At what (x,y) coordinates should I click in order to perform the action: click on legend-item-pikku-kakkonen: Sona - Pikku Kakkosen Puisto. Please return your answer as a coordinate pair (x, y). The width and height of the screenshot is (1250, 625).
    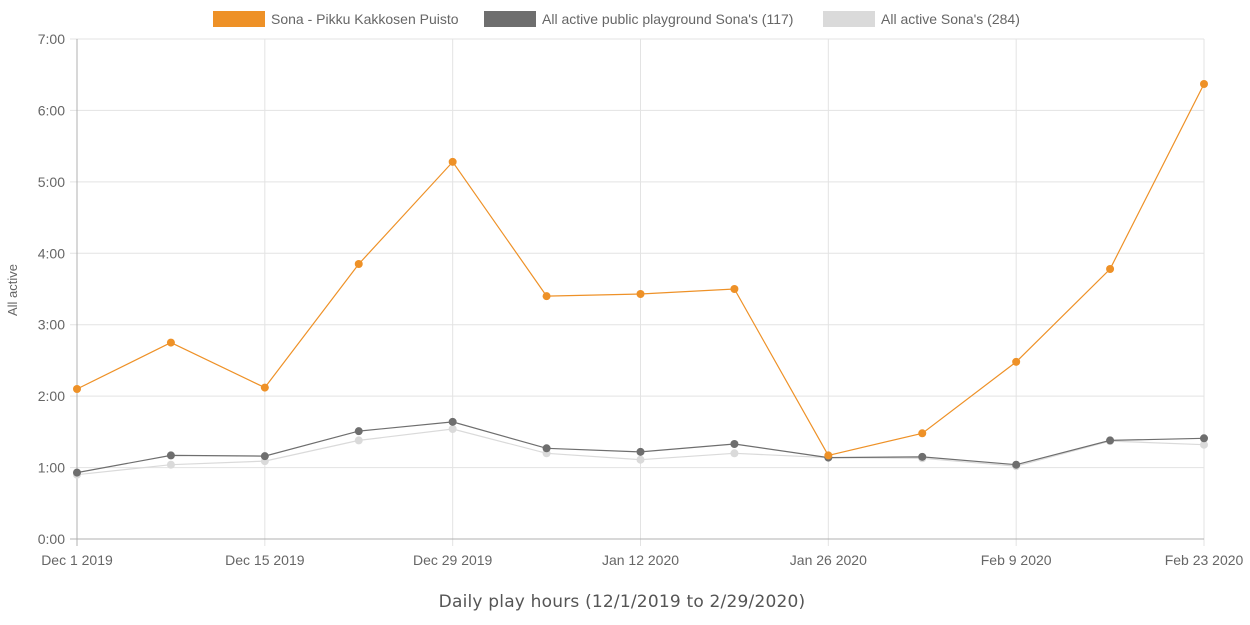
    Looking at the image, I should click on (336, 19).